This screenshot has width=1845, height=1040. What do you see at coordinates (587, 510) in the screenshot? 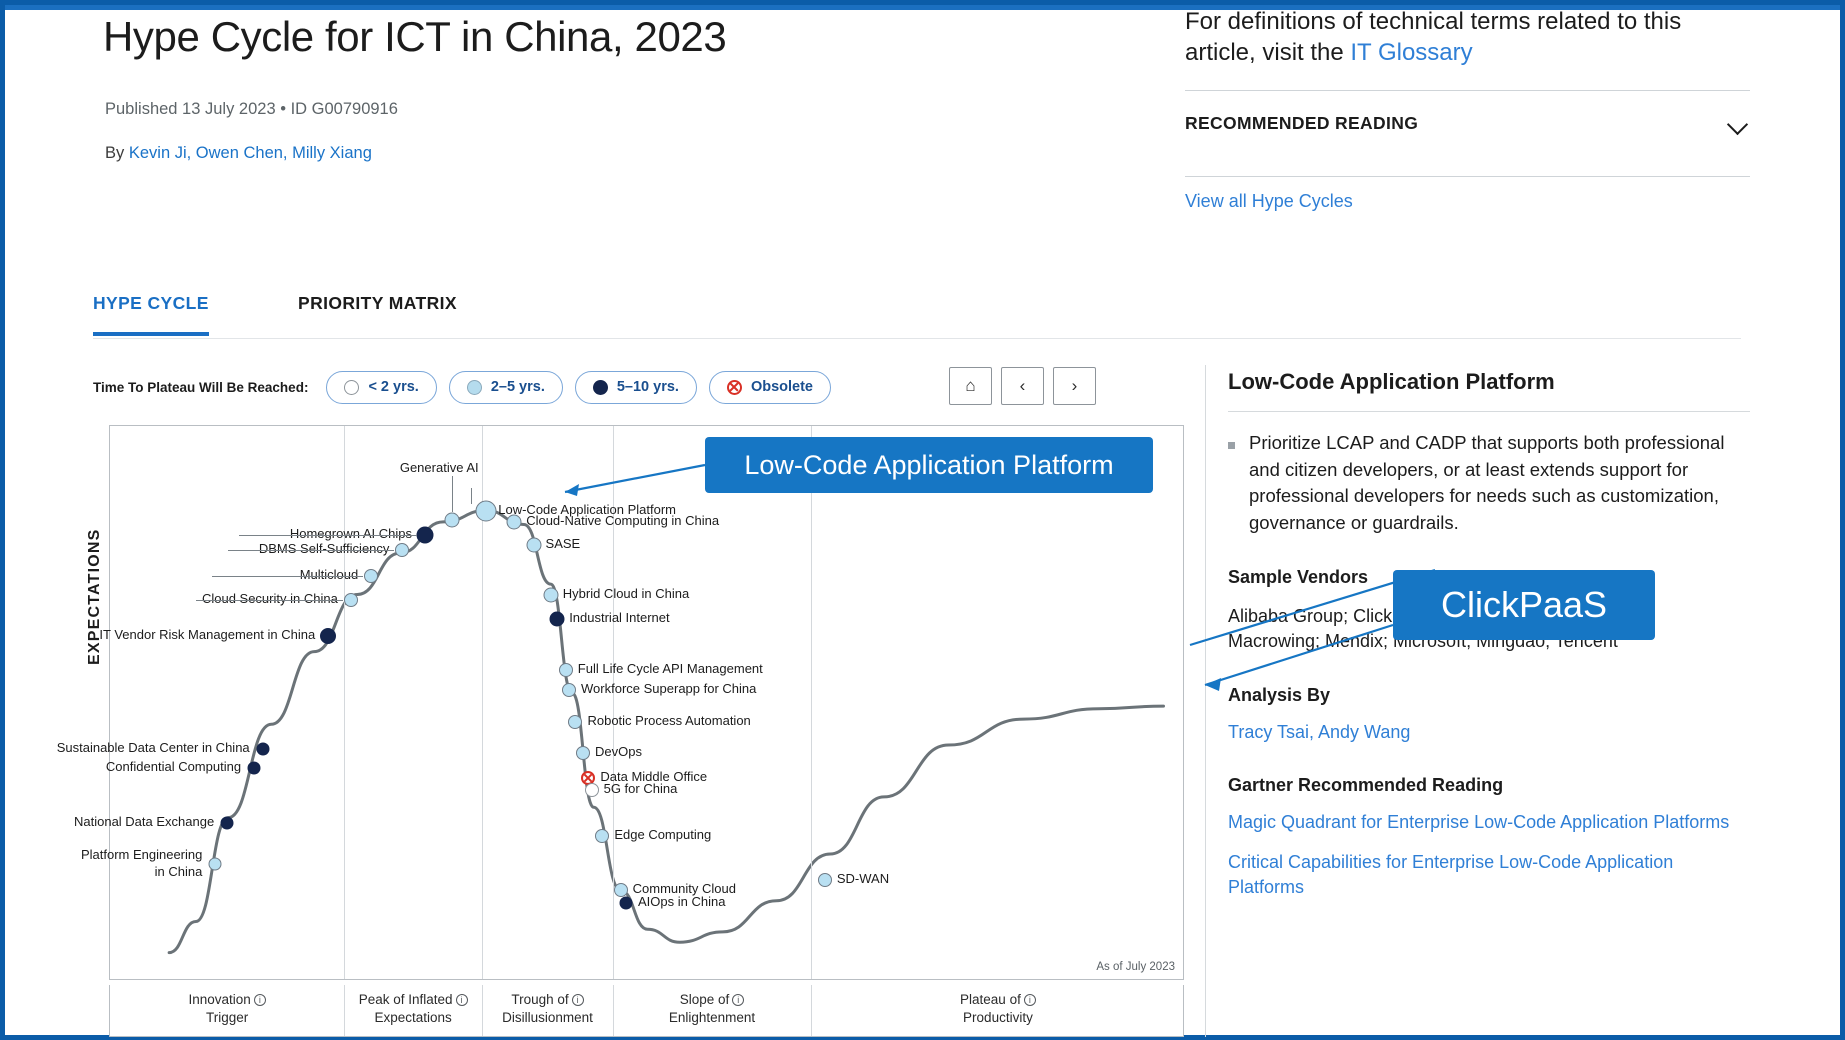
I see `hype-cycle-node-label: Low-Code Application Platform` at bounding box center [587, 510].